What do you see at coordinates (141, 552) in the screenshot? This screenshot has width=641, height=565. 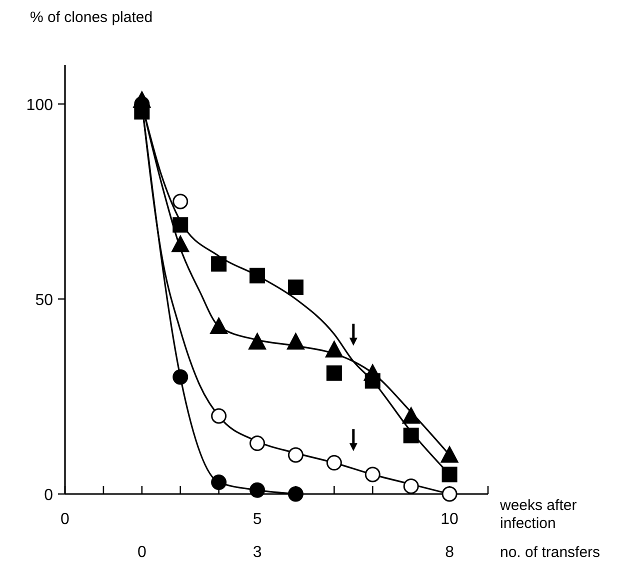 I see `x2-tick-label: 0` at bounding box center [141, 552].